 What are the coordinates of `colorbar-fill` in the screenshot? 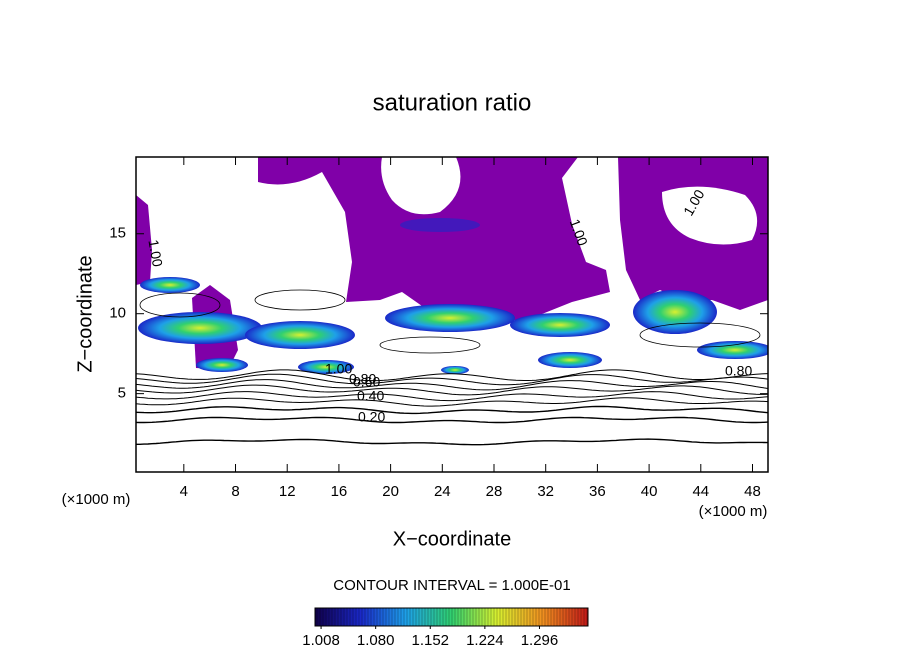 It's located at (451, 617).